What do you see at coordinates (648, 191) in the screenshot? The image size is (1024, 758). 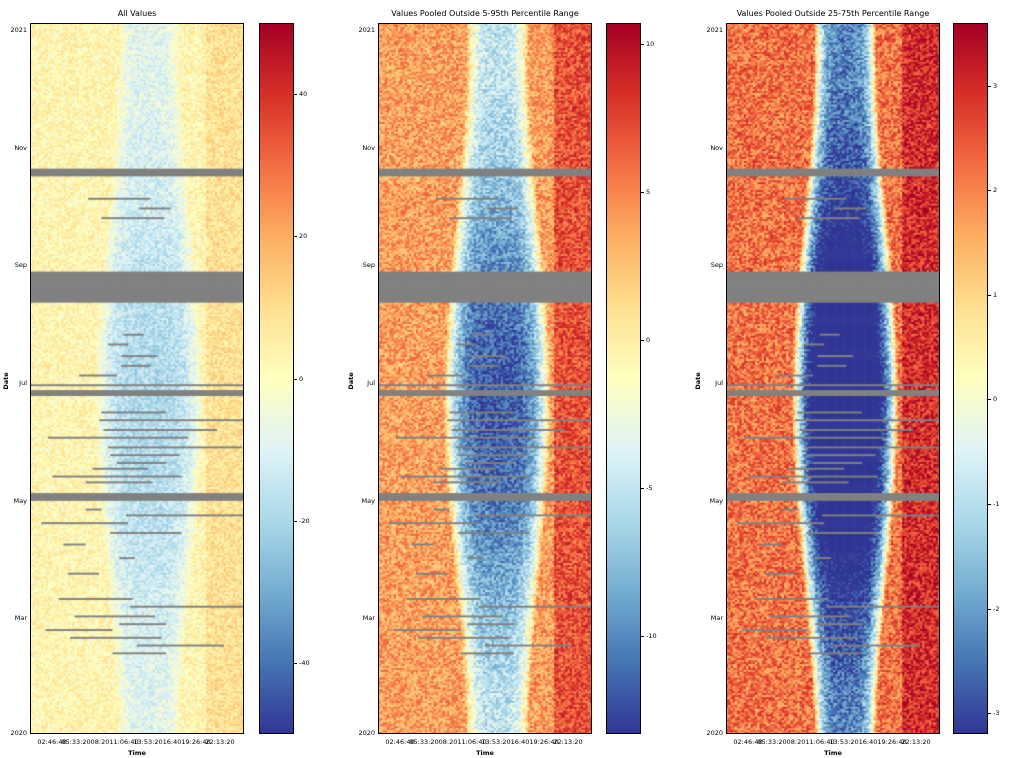 I see `colorbar-tick-label: 5` at bounding box center [648, 191].